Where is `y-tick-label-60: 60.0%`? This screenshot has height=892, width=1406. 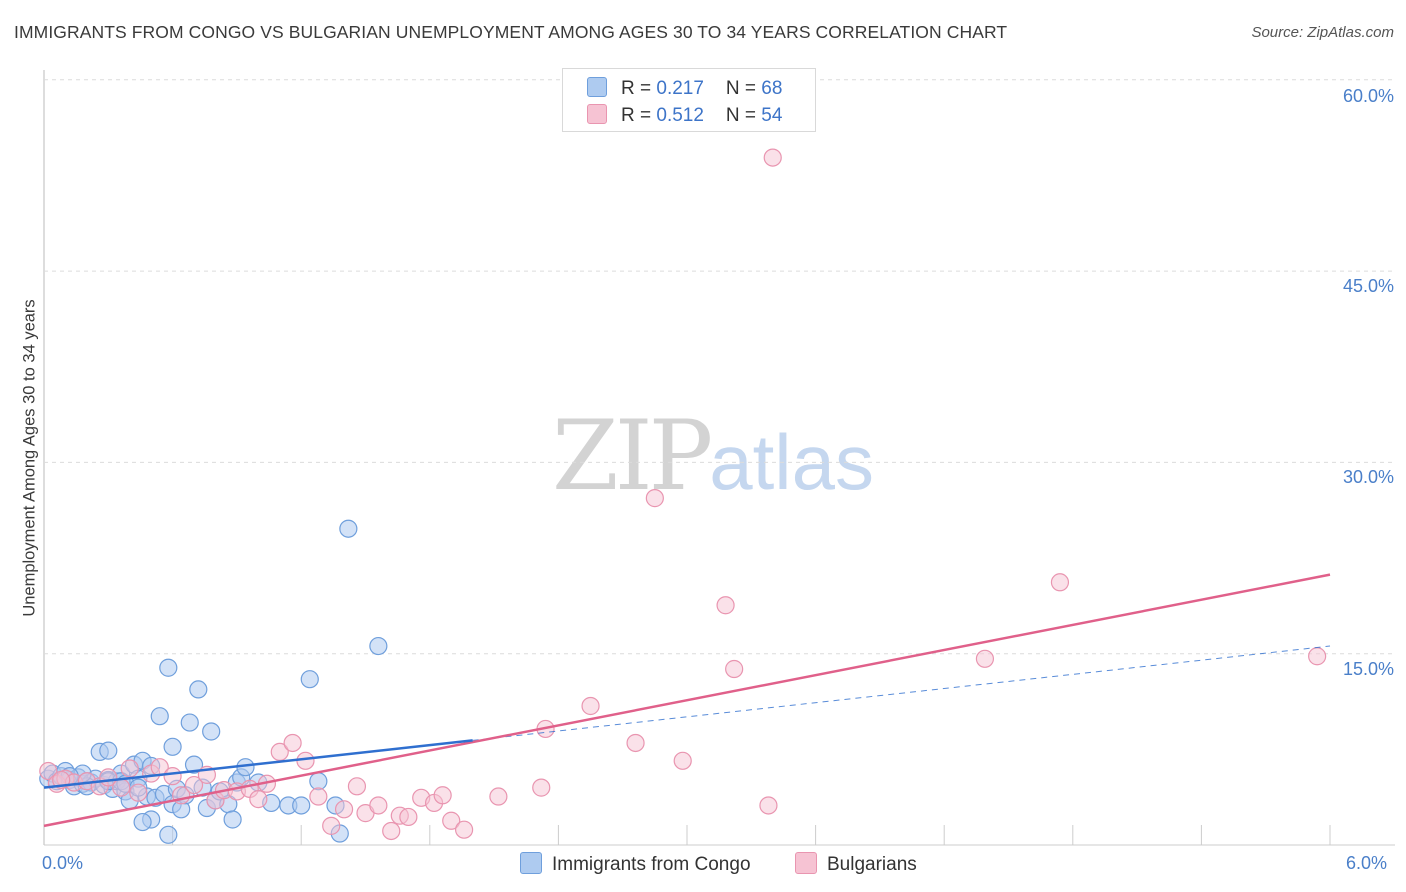 y-tick-label-60: 60.0% is located at coordinates (1368, 96).